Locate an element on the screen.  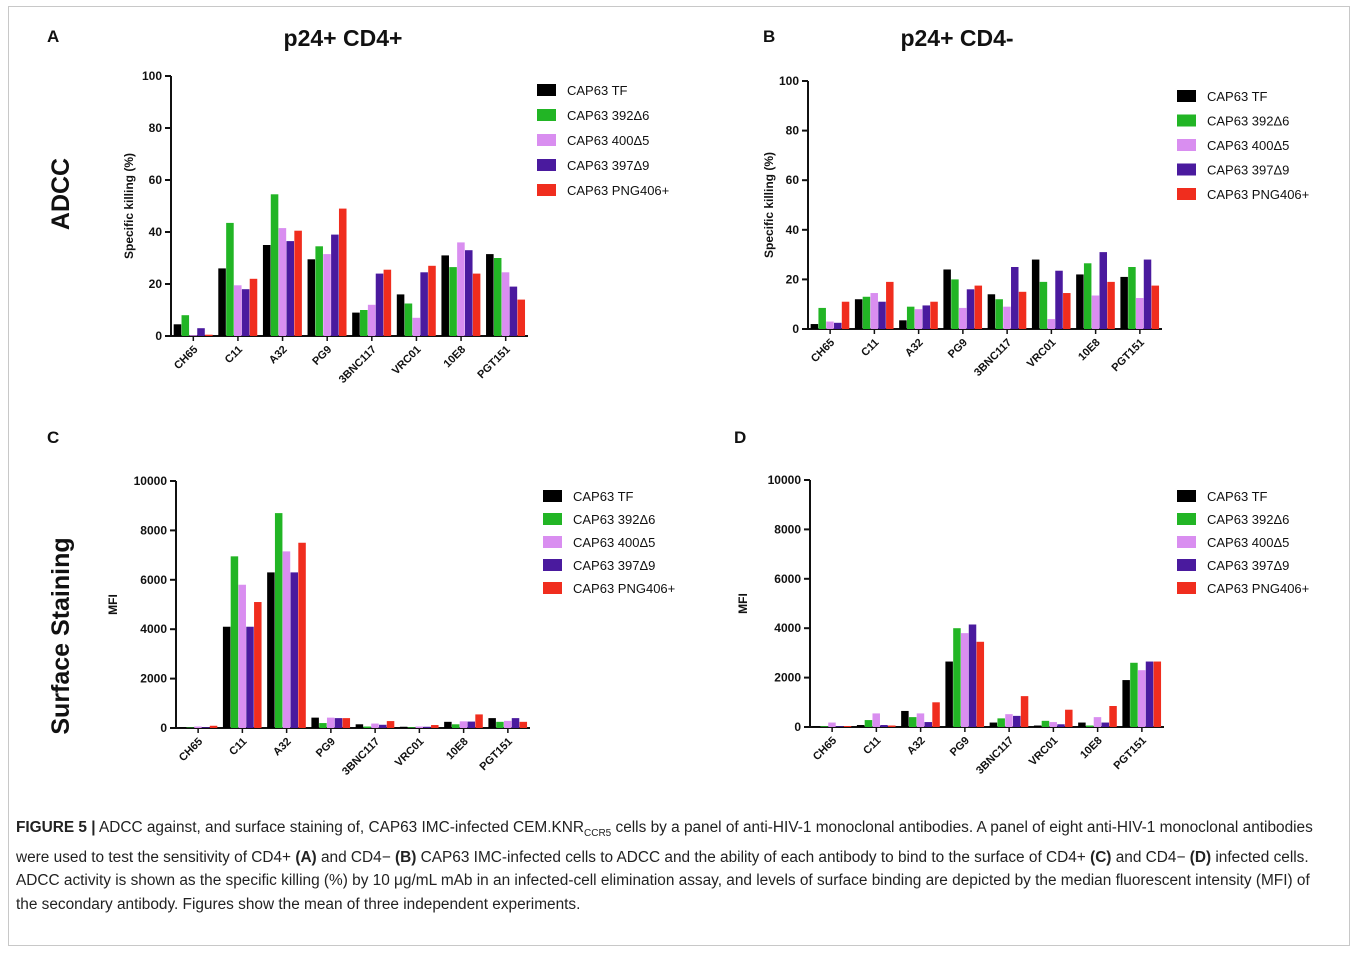
caption-text-5: and CD4− is located at coordinates (1150, 857).